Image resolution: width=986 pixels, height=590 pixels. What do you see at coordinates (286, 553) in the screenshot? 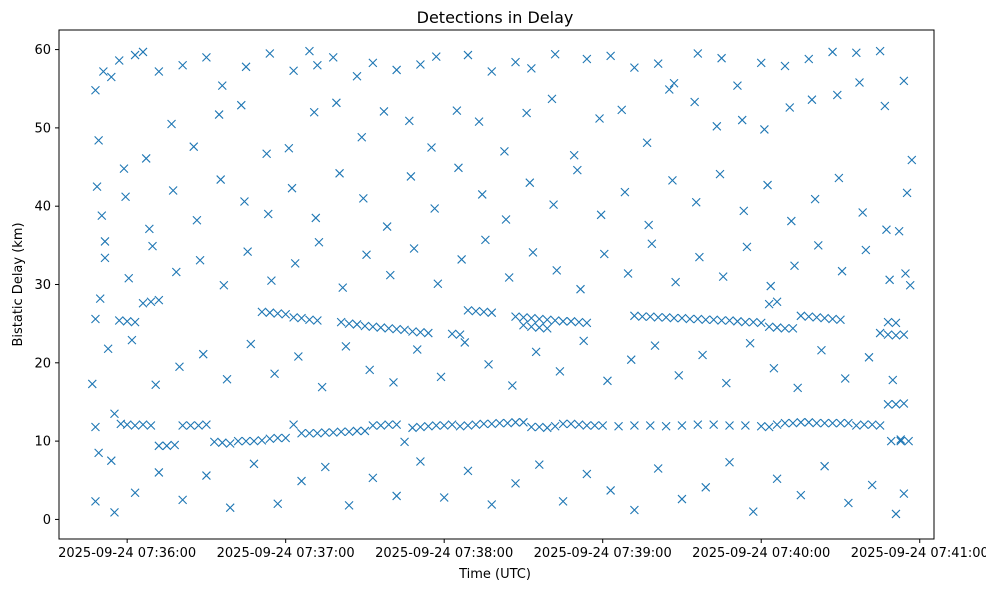
I see `x-tick-label: 2025-09-24 07:37:00` at bounding box center [286, 553].